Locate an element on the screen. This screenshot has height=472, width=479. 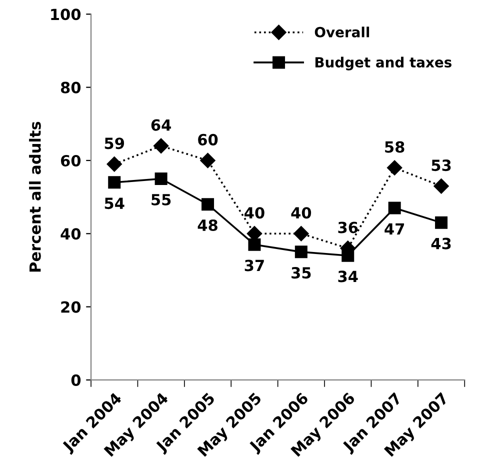
y-tick-label: 60 is located at coordinates (70, 160).